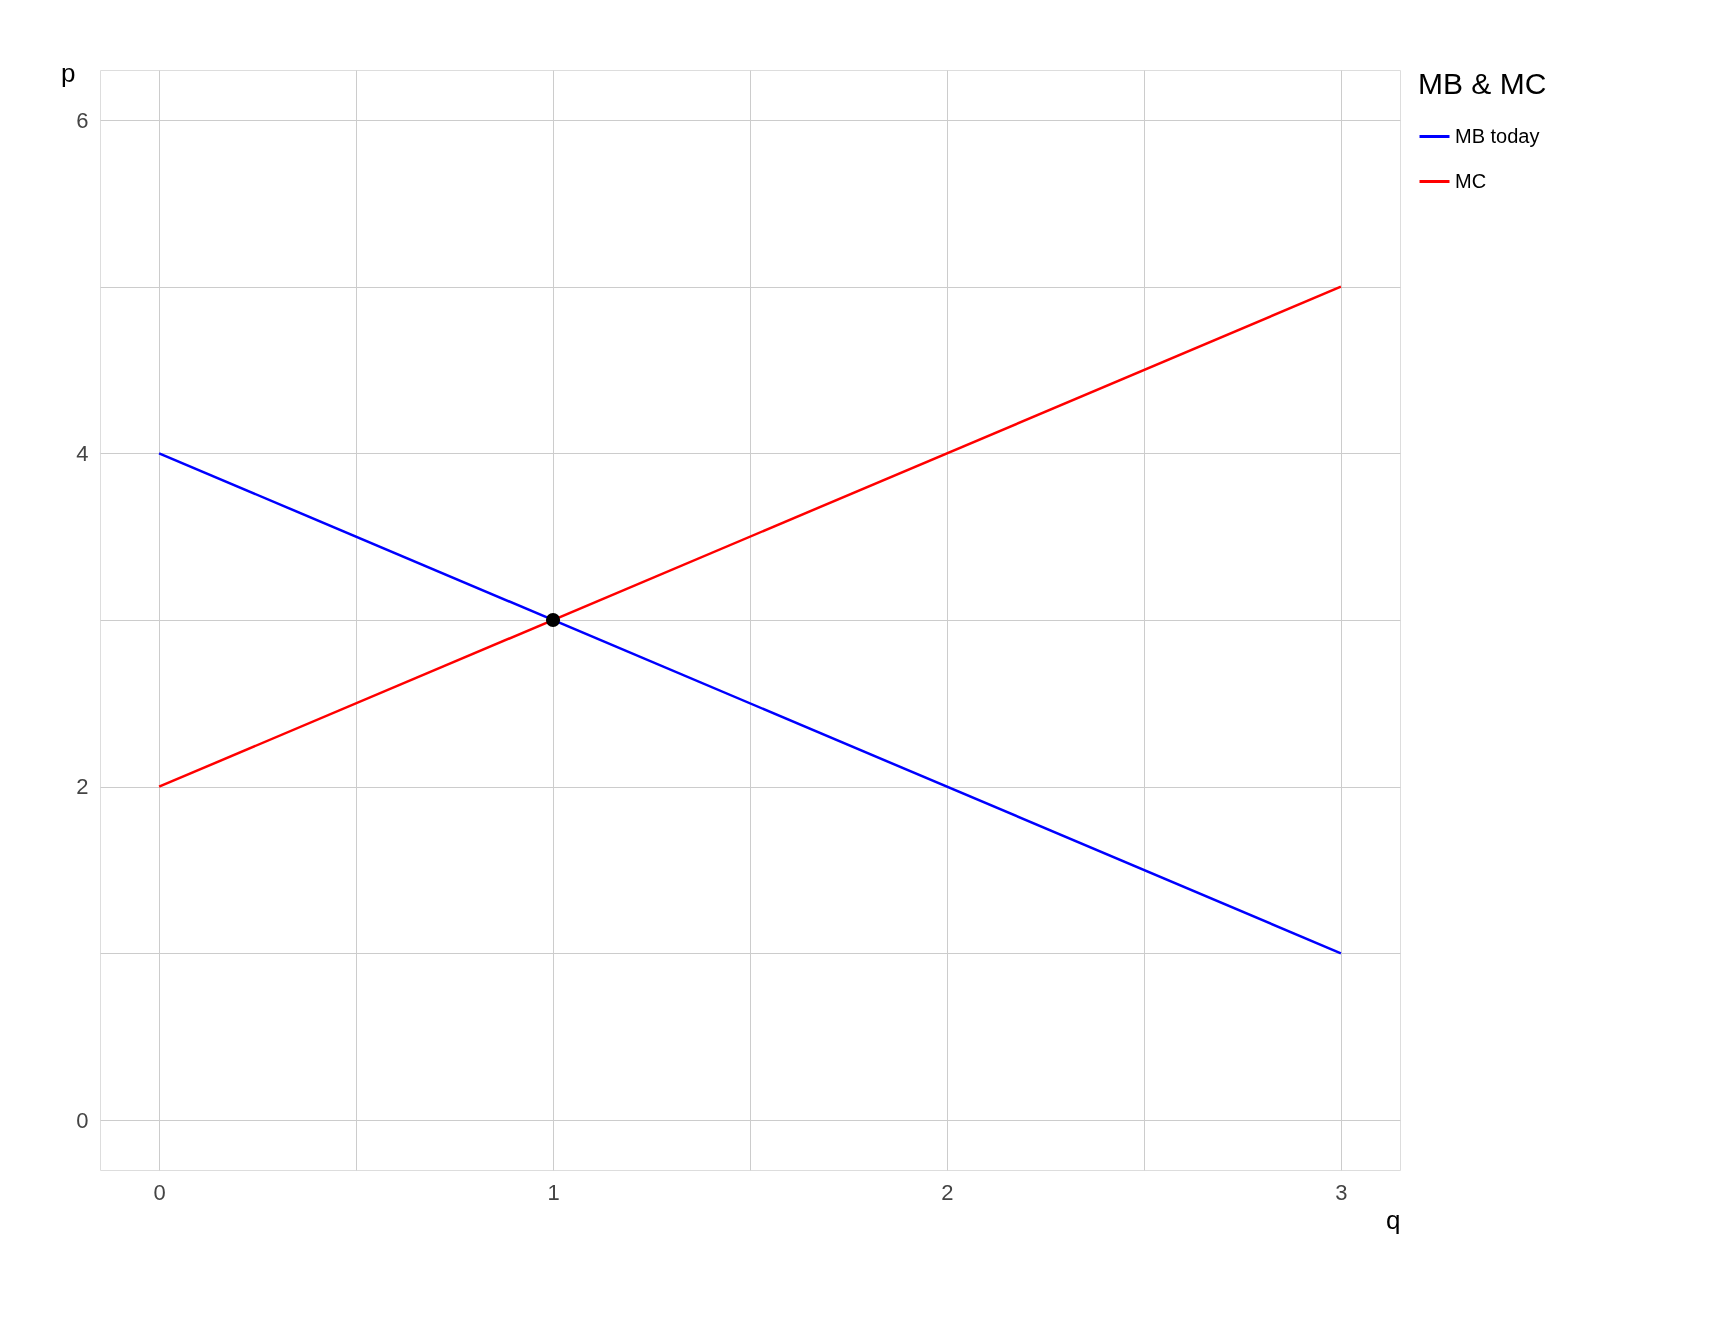  What do you see at coordinates (947, 1192) in the screenshot?
I see `x-tick-label: 2` at bounding box center [947, 1192].